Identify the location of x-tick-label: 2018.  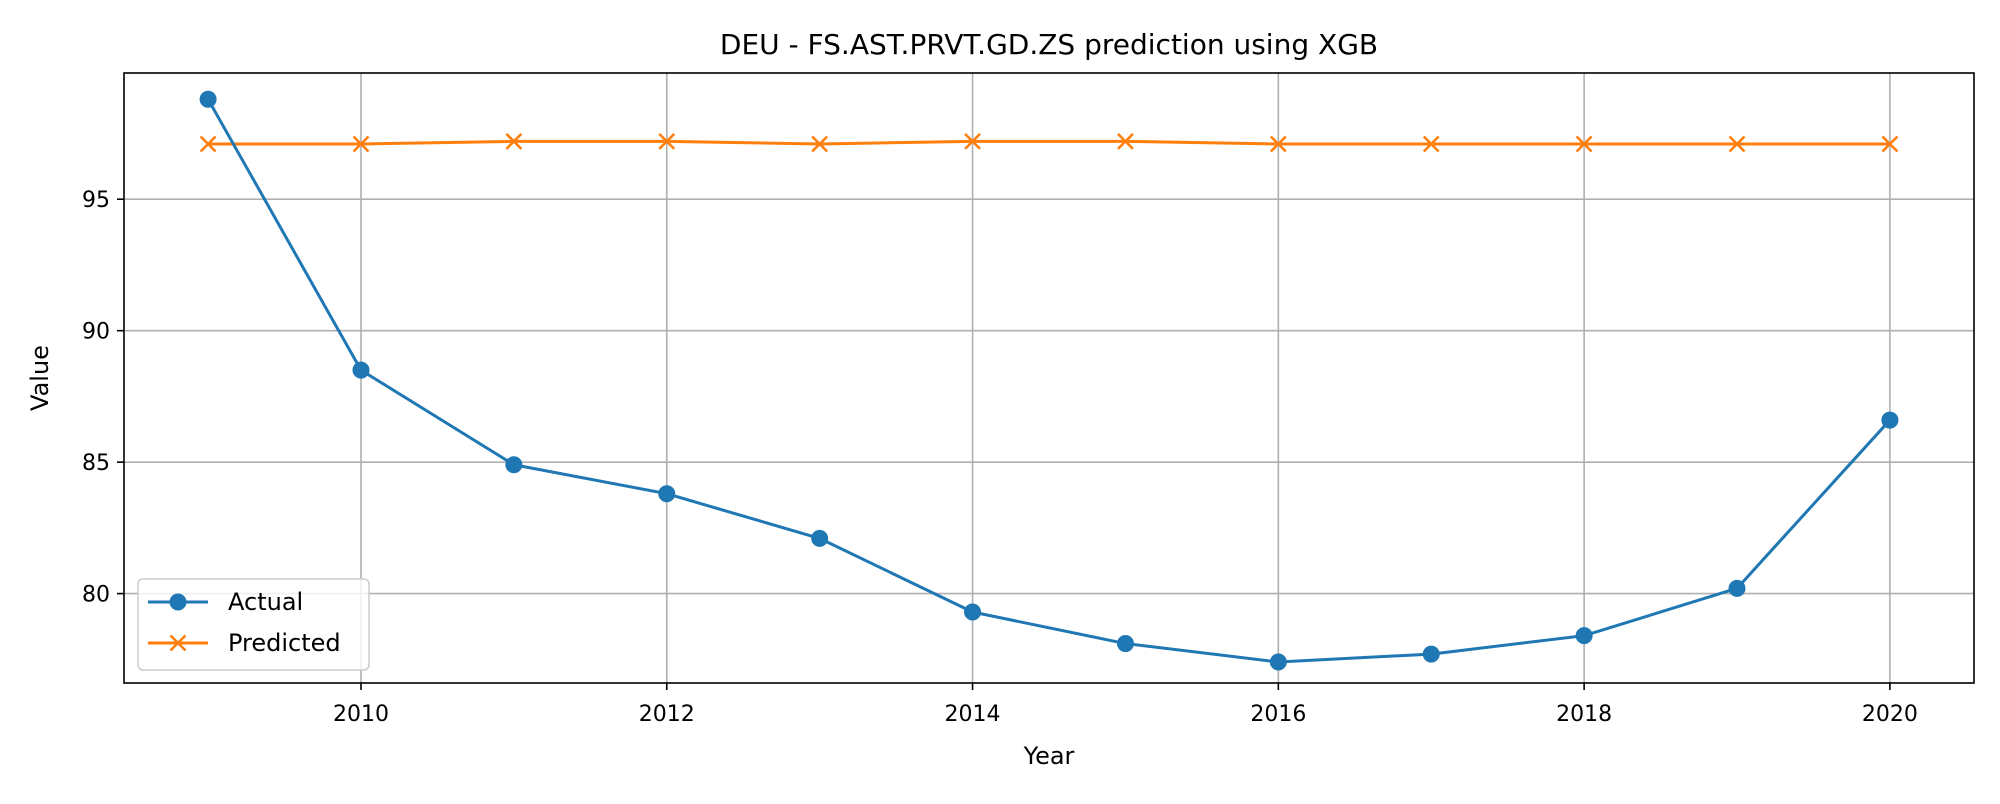
(1584, 714).